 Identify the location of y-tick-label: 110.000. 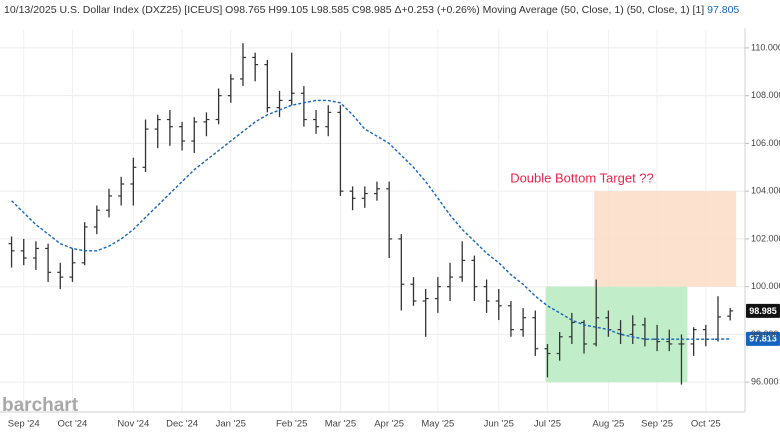
(765, 47).